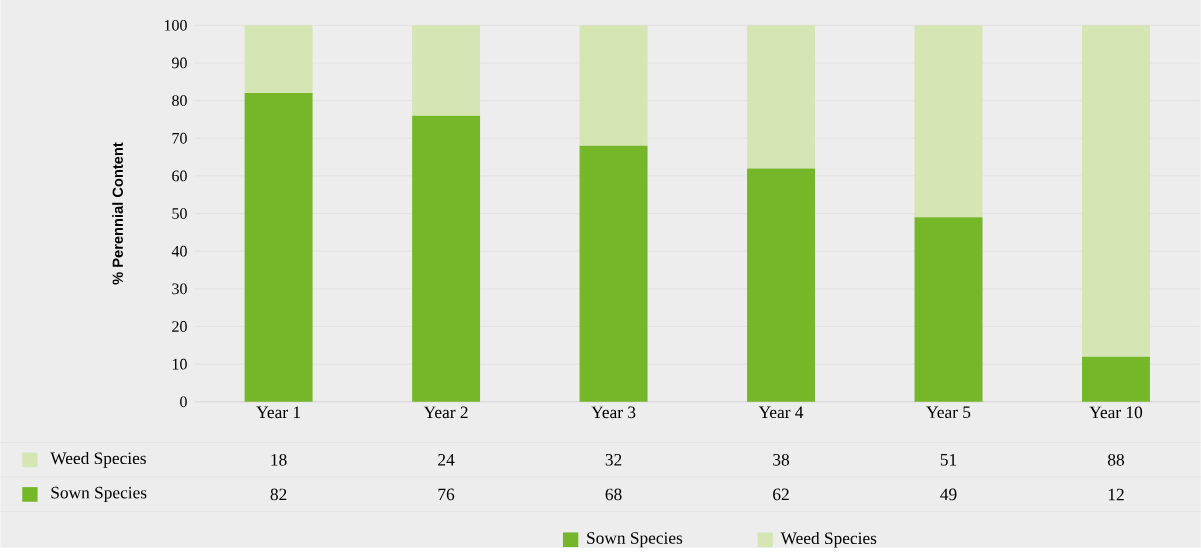  Describe the element at coordinates (781, 494) in the screenshot. I see `data-label: 62` at that location.